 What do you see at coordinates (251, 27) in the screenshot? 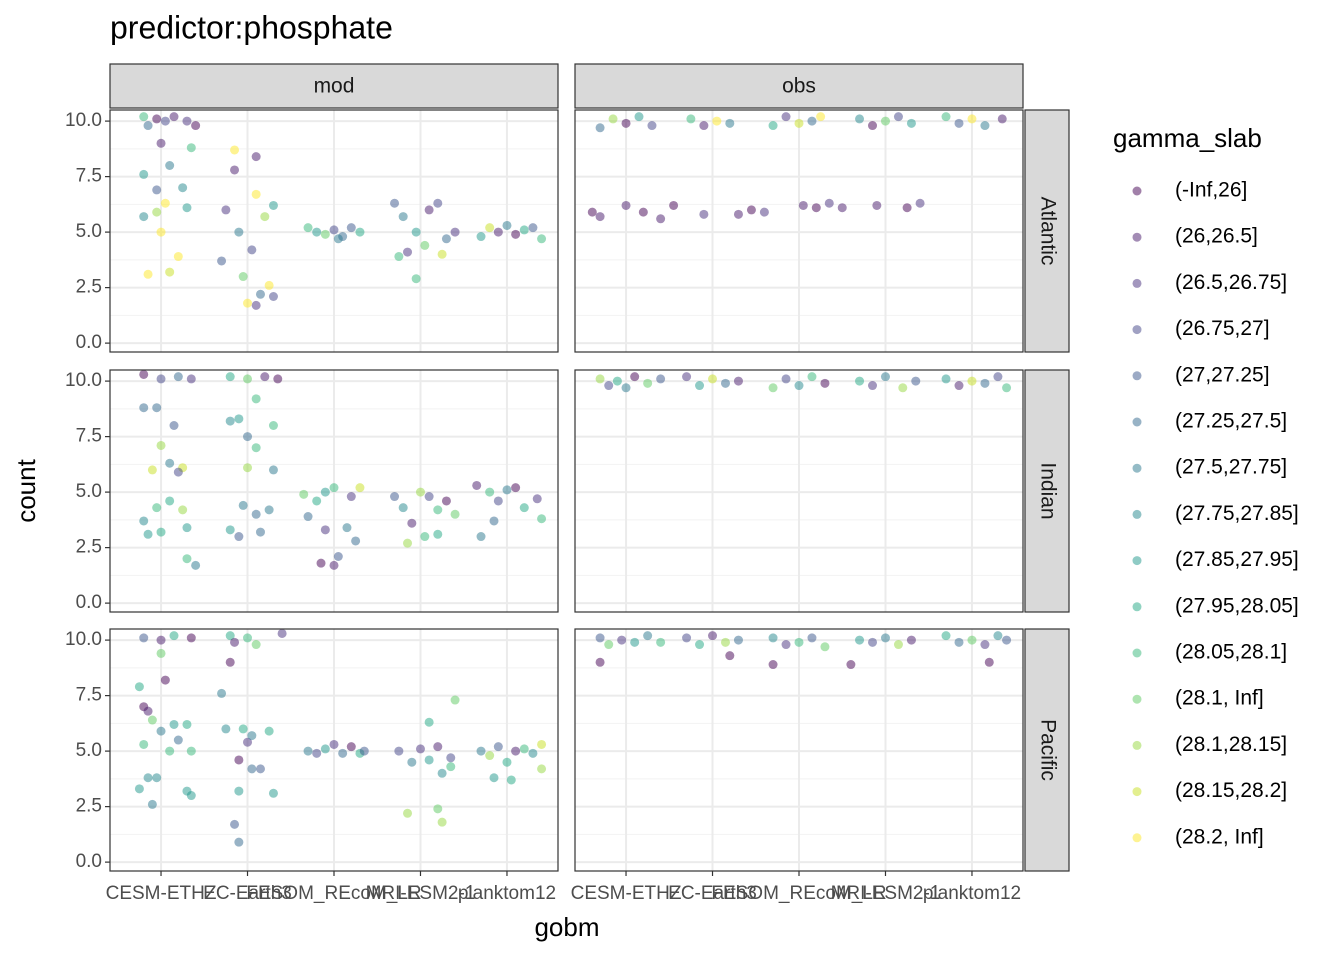
I see `chart-title: predictor:phosphate` at bounding box center [251, 27].